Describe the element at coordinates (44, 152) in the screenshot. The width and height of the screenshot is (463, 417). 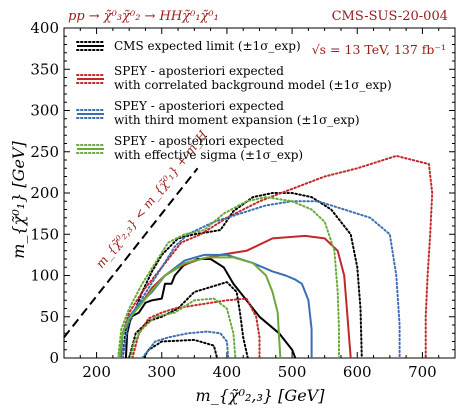
I see `y-tick-label: 250` at that location.